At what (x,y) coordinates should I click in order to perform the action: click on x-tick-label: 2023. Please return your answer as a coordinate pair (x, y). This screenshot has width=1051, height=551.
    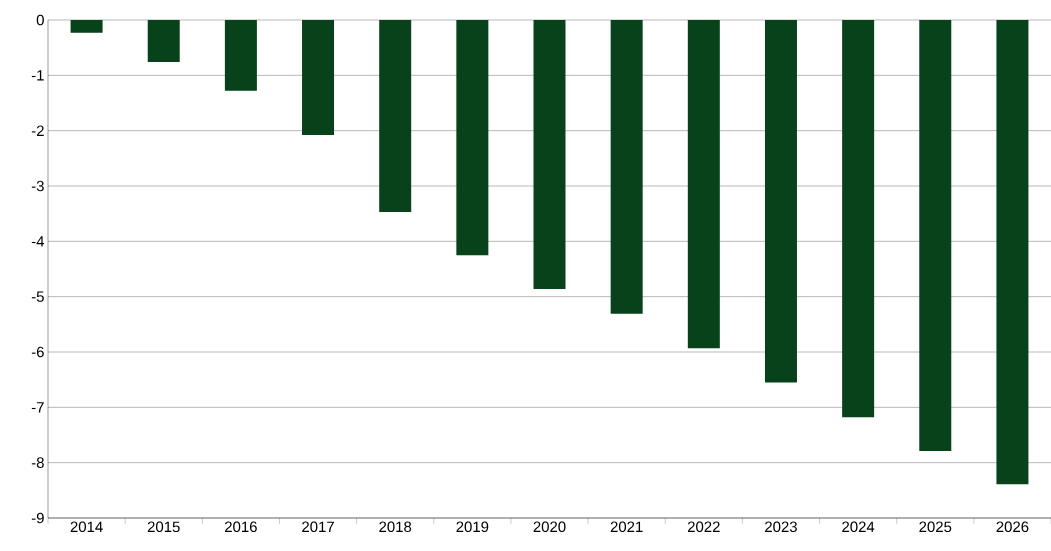
    Looking at the image, I should click on (781, 527).